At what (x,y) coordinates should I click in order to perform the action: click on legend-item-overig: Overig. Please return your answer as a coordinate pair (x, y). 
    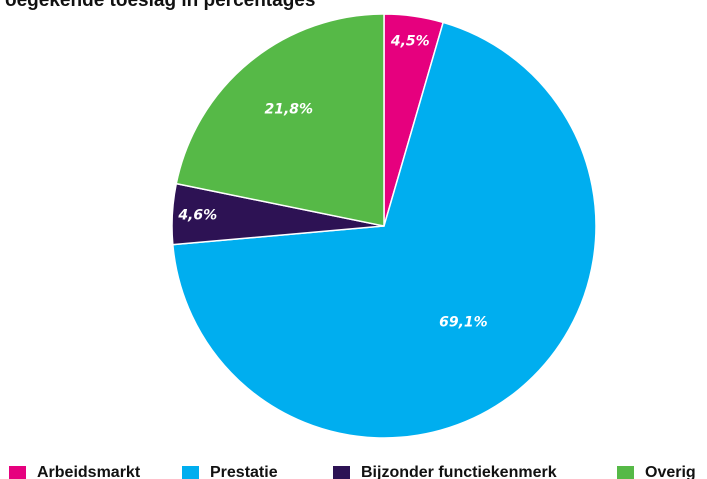
    Looking at the image, I should click on (656, 471).